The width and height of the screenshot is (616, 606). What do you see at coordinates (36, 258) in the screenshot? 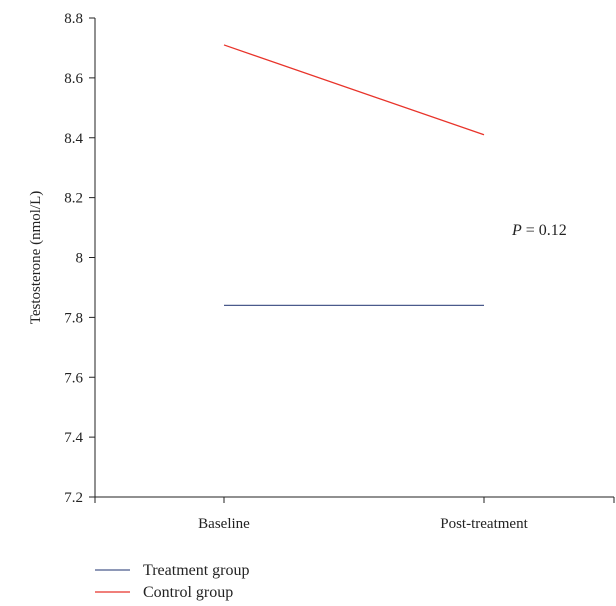
I see `y-axis-label: Testosterone (nmol/L)` at bounding box center [36, 258].